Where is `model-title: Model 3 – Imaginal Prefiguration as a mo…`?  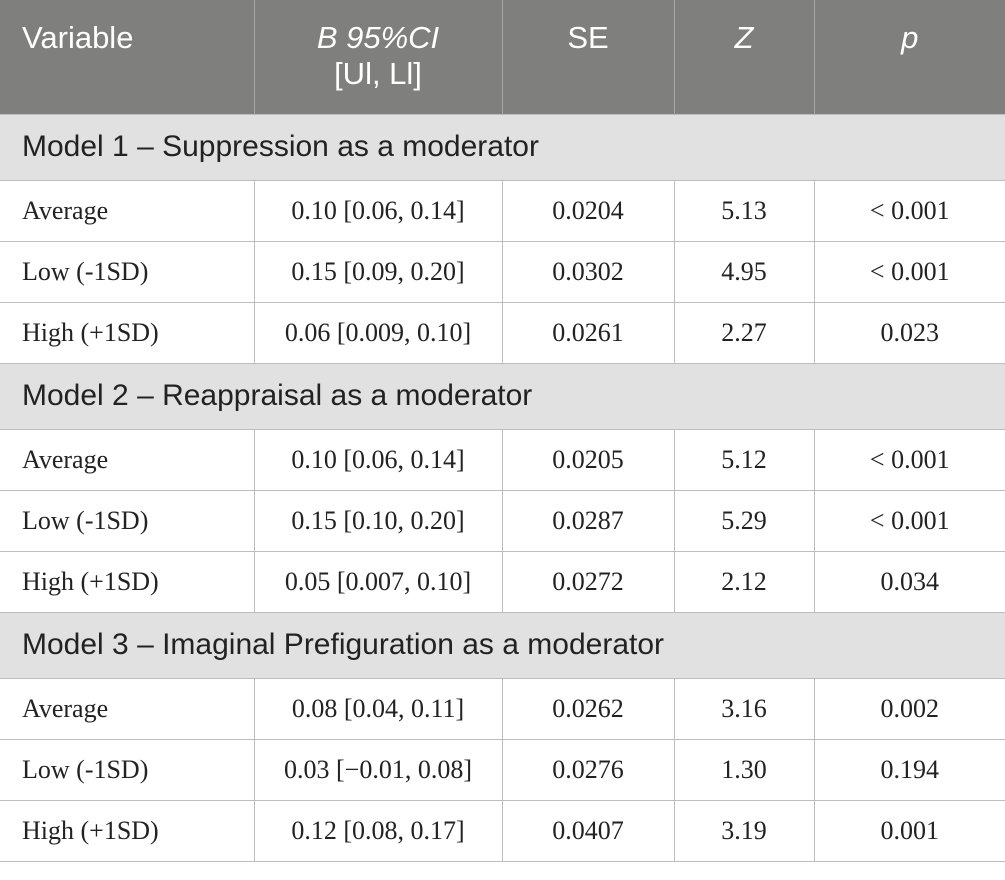
model-title: Model 3 – Imaginal Prefiguration as a mo… is located at coordinates (502, 645).